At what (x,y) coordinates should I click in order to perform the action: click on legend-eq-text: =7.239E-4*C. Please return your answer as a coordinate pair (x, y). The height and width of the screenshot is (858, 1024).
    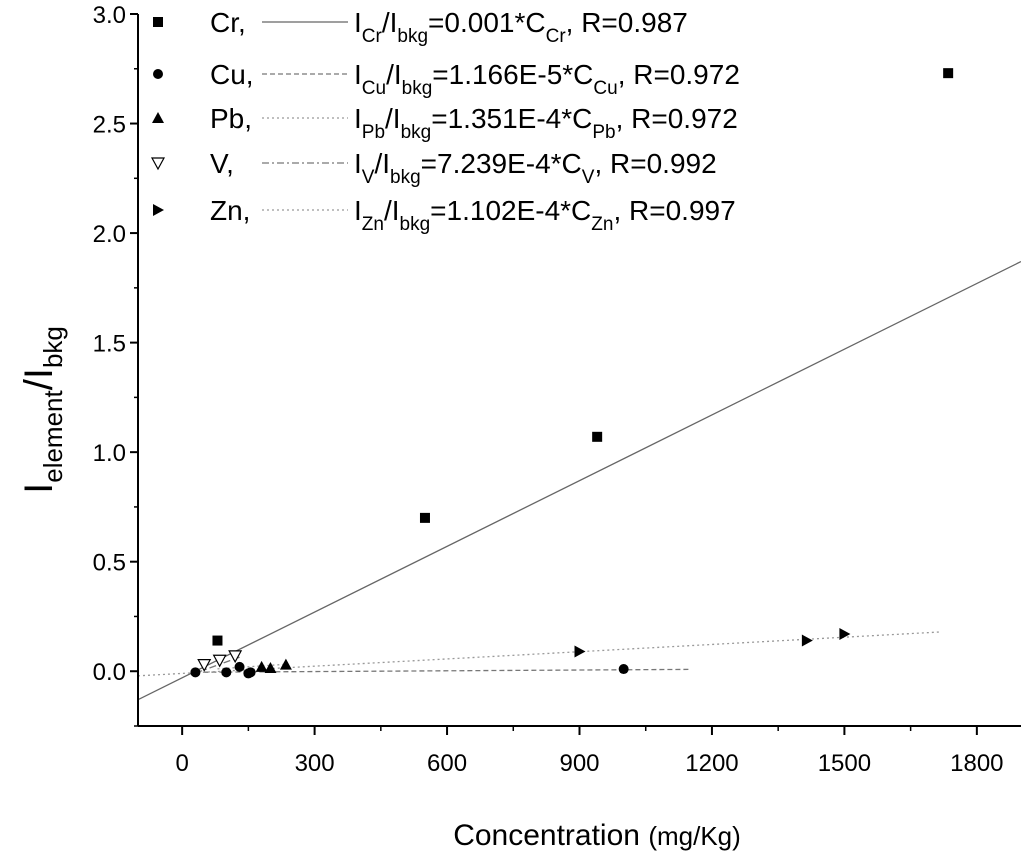
    Looking at the image, I should click on (501, 163).